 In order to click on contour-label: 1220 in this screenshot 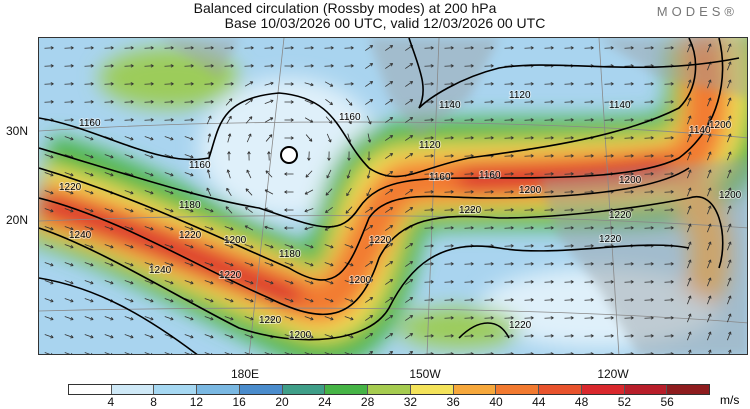, I will do `click(190, 235)`.